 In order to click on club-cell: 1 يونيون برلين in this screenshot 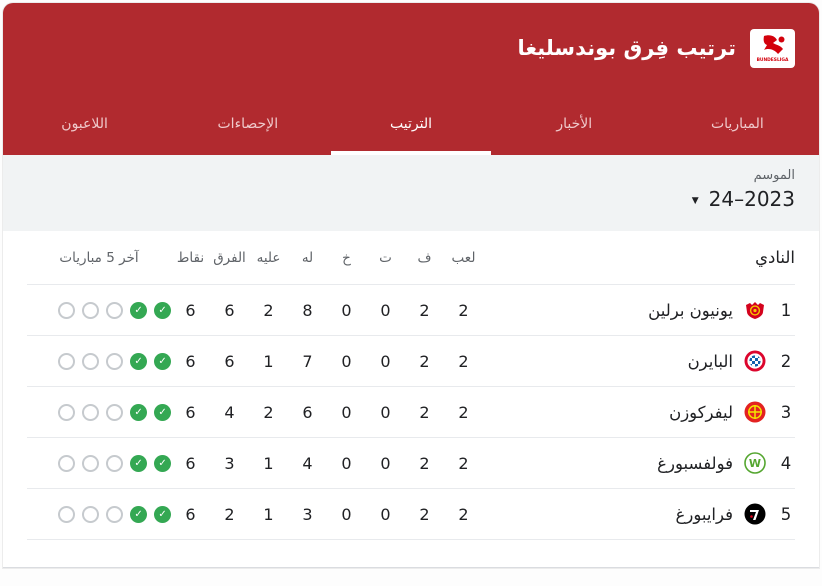, I will do `click(639, 310)`.